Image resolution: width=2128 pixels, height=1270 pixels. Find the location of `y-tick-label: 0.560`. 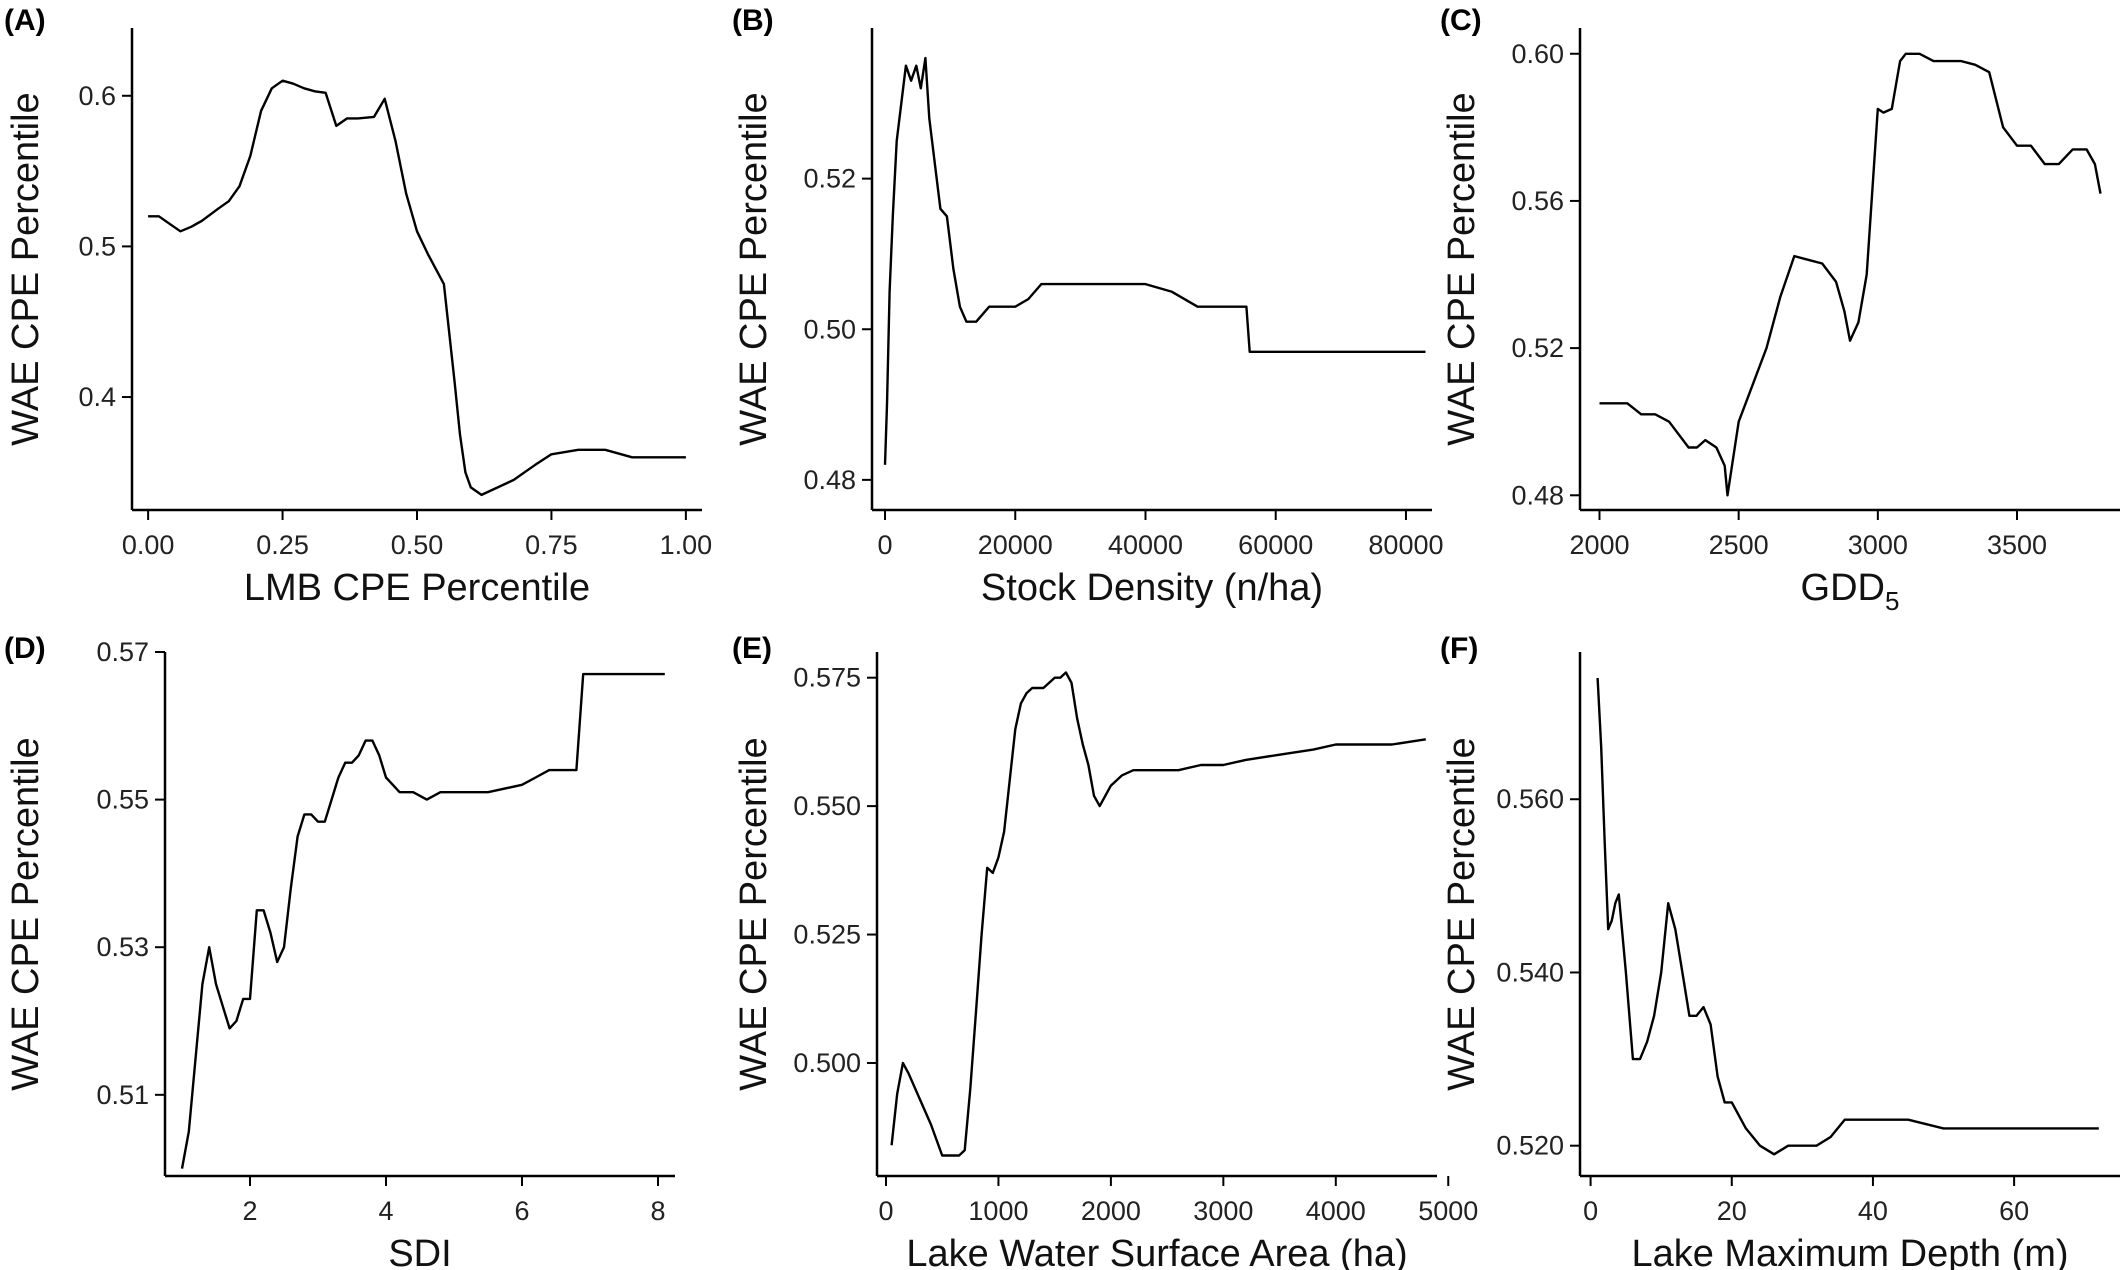

y-tick-label: 0.560 is located at coordinates (1530, 799).